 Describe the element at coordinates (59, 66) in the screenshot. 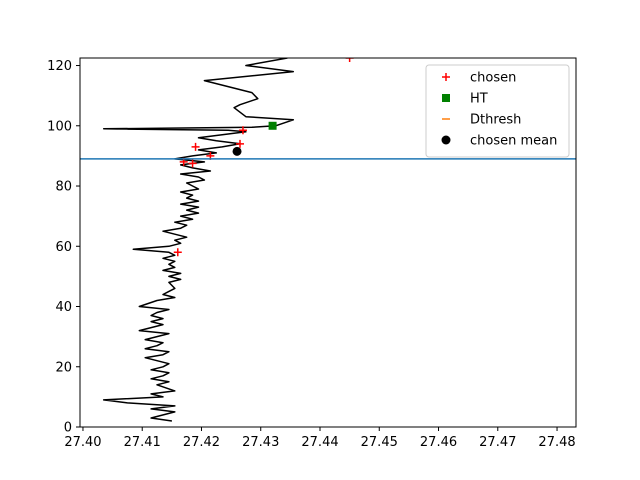

I see `y-tick-label: 120` at that location.